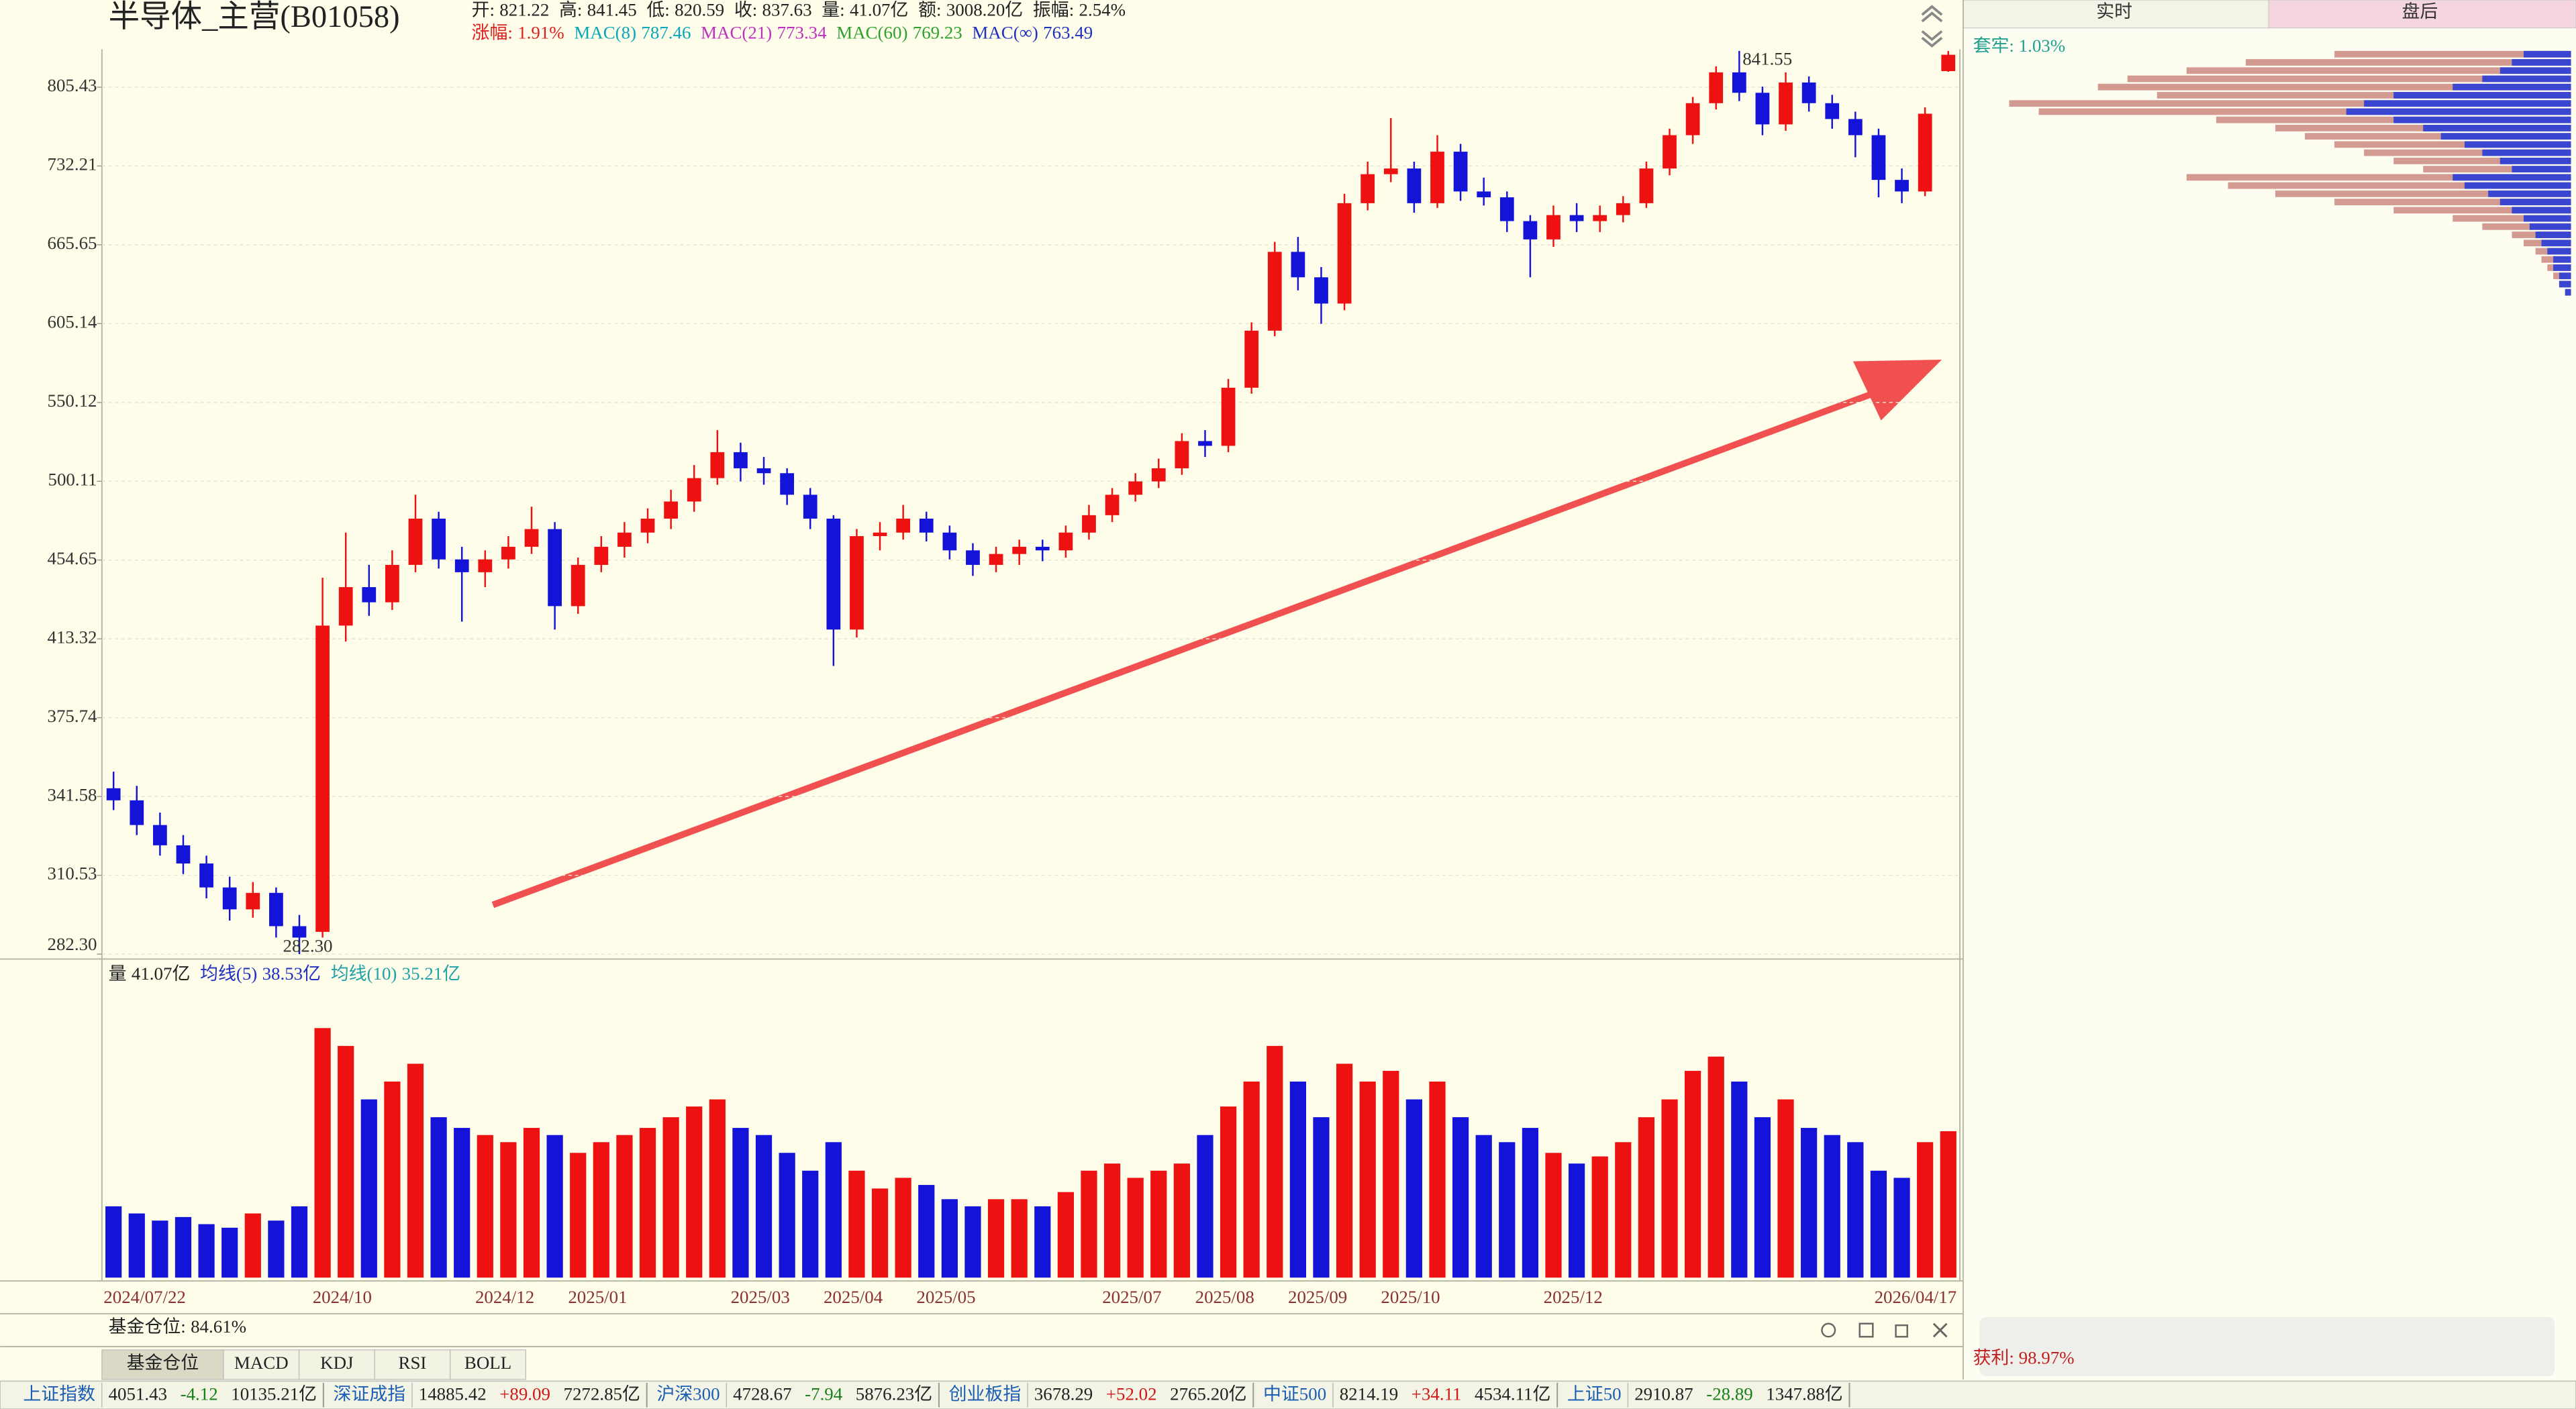  Describe the element at coordinates (570, 9) in the screenshot. I see `header-label: 高:` at that location.